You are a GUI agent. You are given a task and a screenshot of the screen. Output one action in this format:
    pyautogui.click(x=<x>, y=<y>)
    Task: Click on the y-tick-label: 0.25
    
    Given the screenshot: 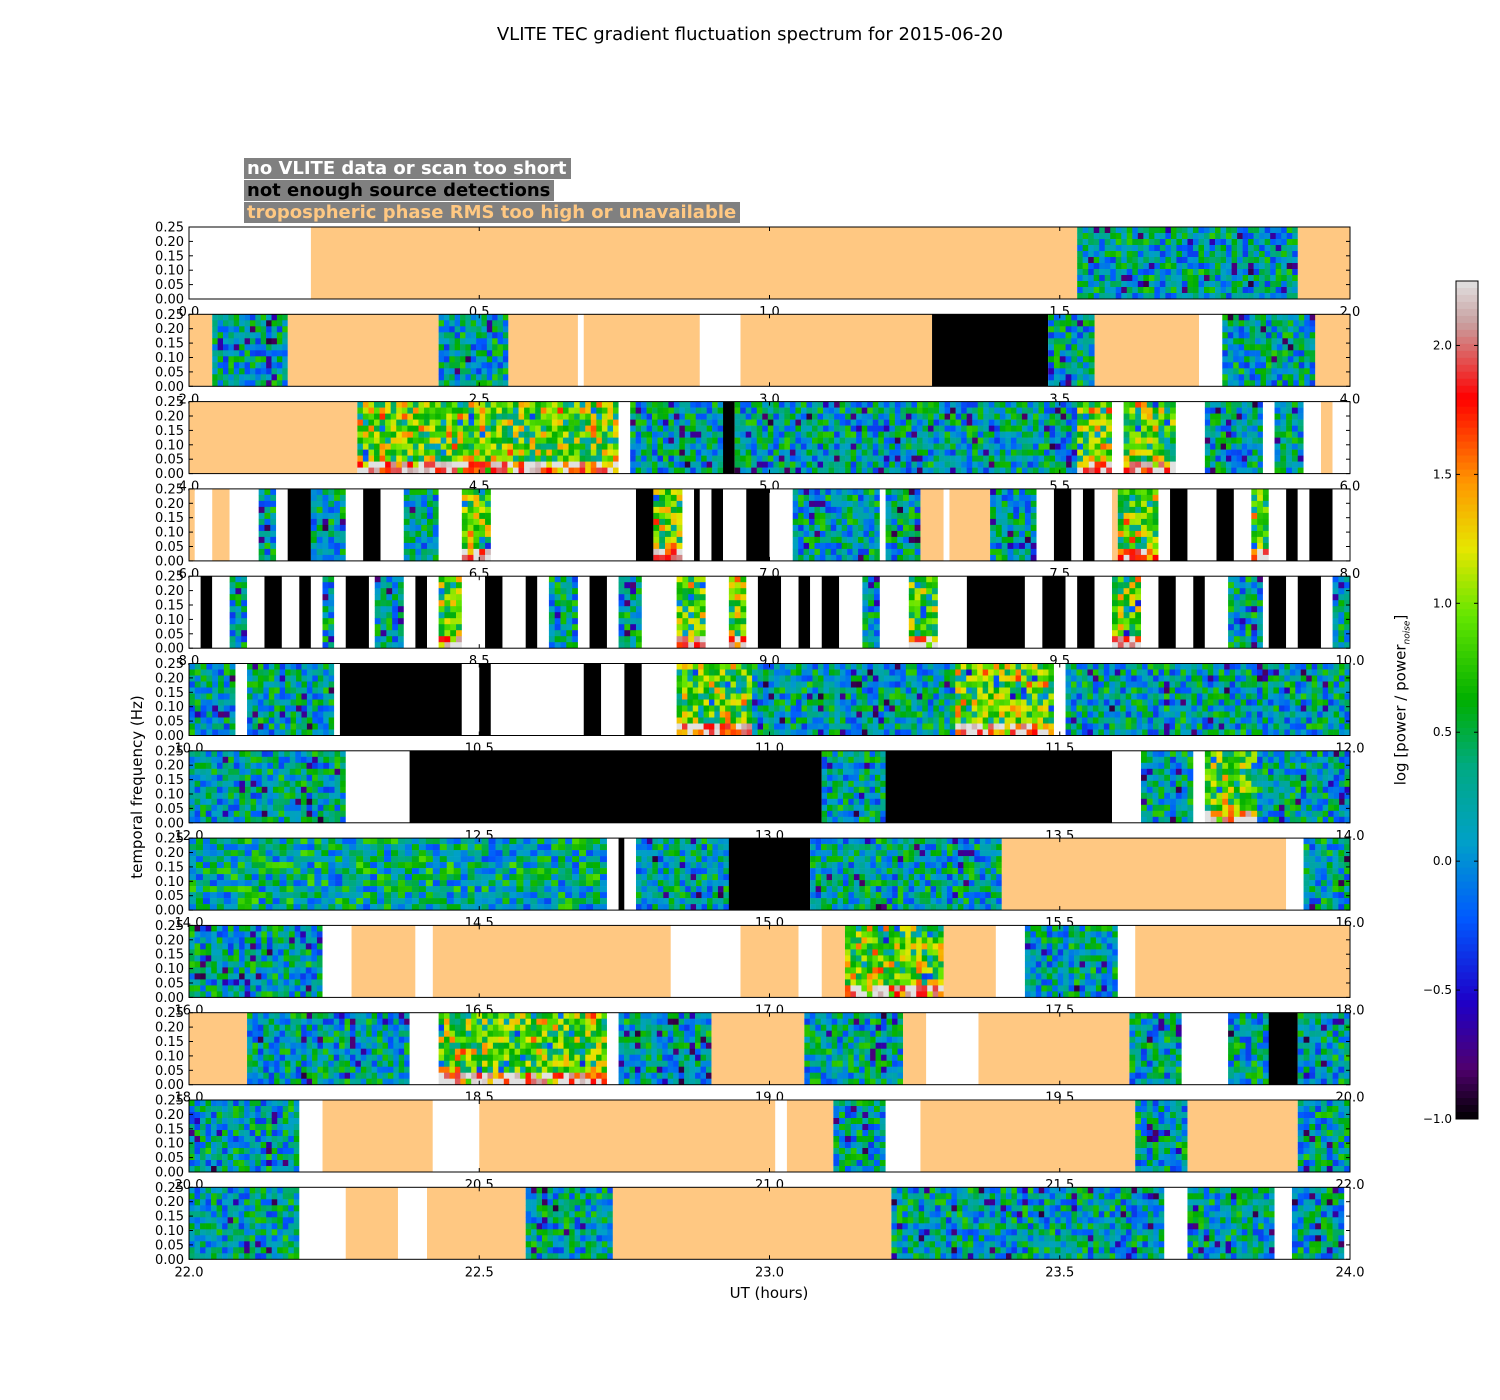 What is the action you would take?
    pyautogui.click(x=169, y=315)
    